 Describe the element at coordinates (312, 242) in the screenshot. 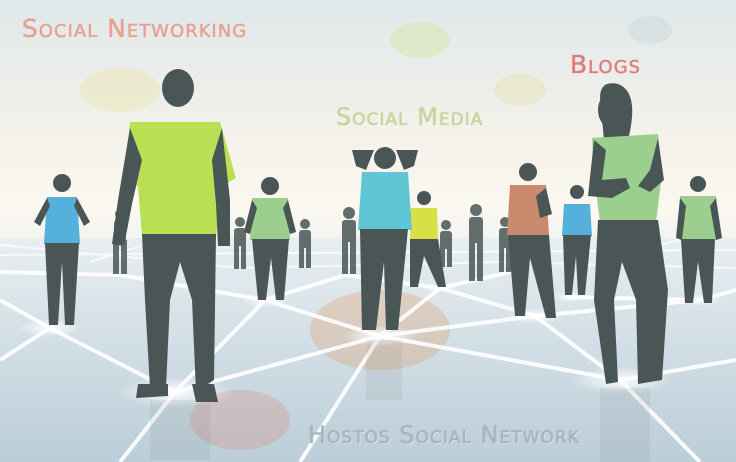

I see `background-figures` at that location.